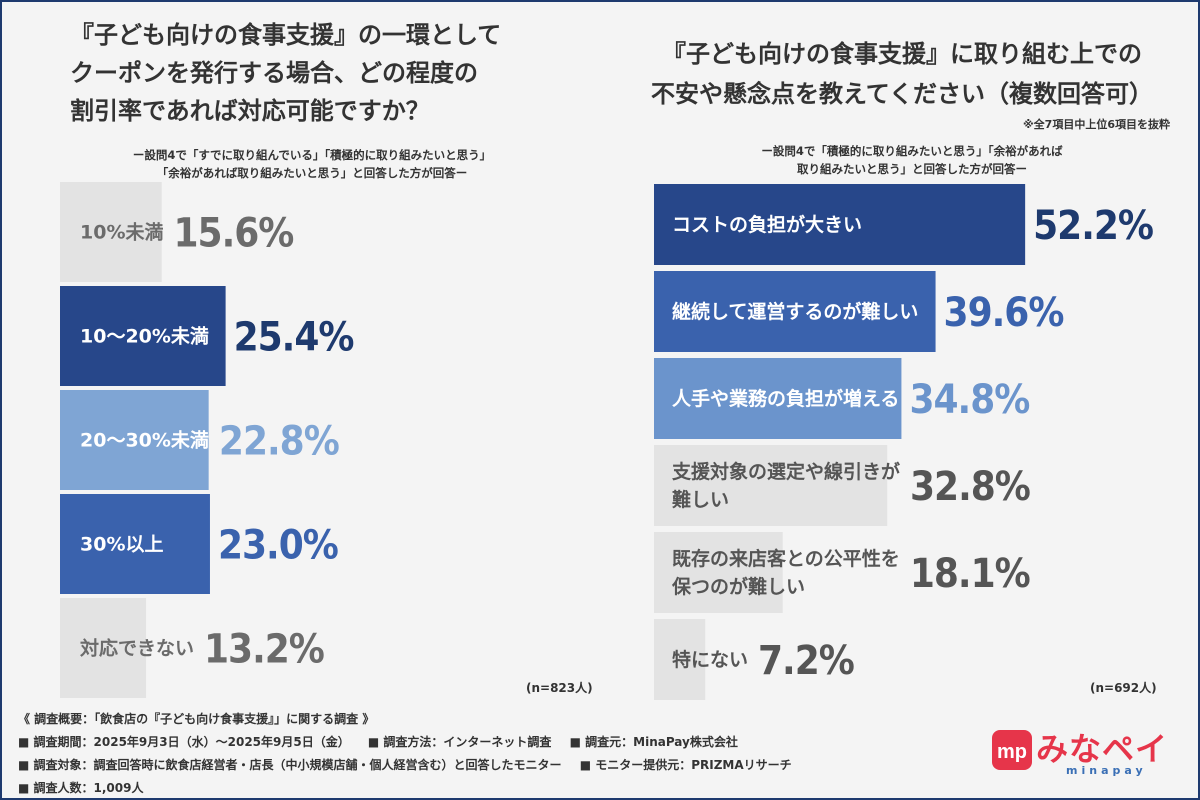 The image size is (1200, 800). I want to click on survey-count: ■ 調査人数：1,009人, so click(81, 788).